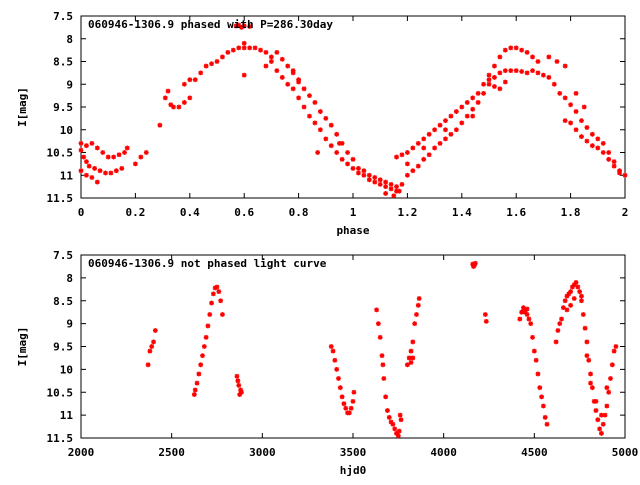 The width and height of the screenshot is (640, 485). Describe the element at coordinates (63, 62) in the screenshot. I see `y-tick-label: 8.5` at that location.